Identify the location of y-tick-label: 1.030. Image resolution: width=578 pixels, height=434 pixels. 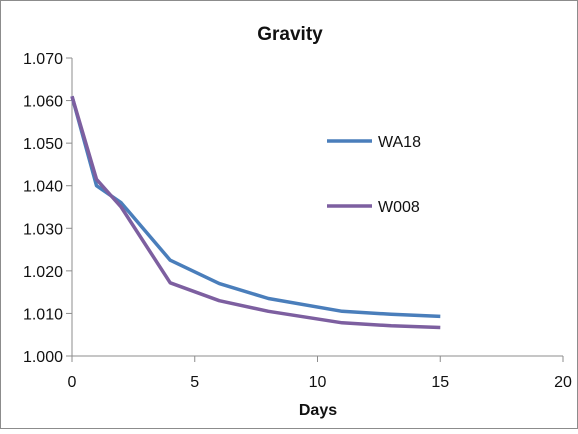
(43, 229).